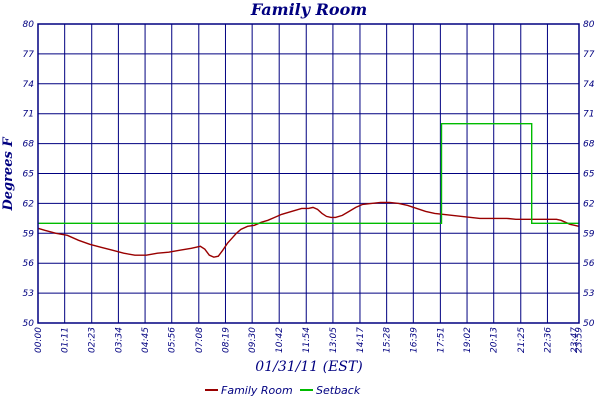 The height and width of the screenshot is (400, 600). I want to click on y-tick-label-right: 53, so click(589, 294).